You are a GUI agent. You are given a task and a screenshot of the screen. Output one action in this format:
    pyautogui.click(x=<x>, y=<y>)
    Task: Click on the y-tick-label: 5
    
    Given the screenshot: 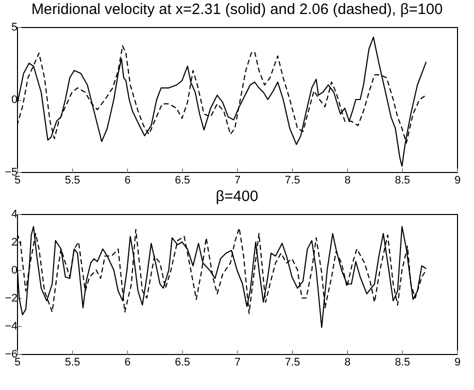 What is the action you would take?
    pyautogui.click(x=14, y=28)
    